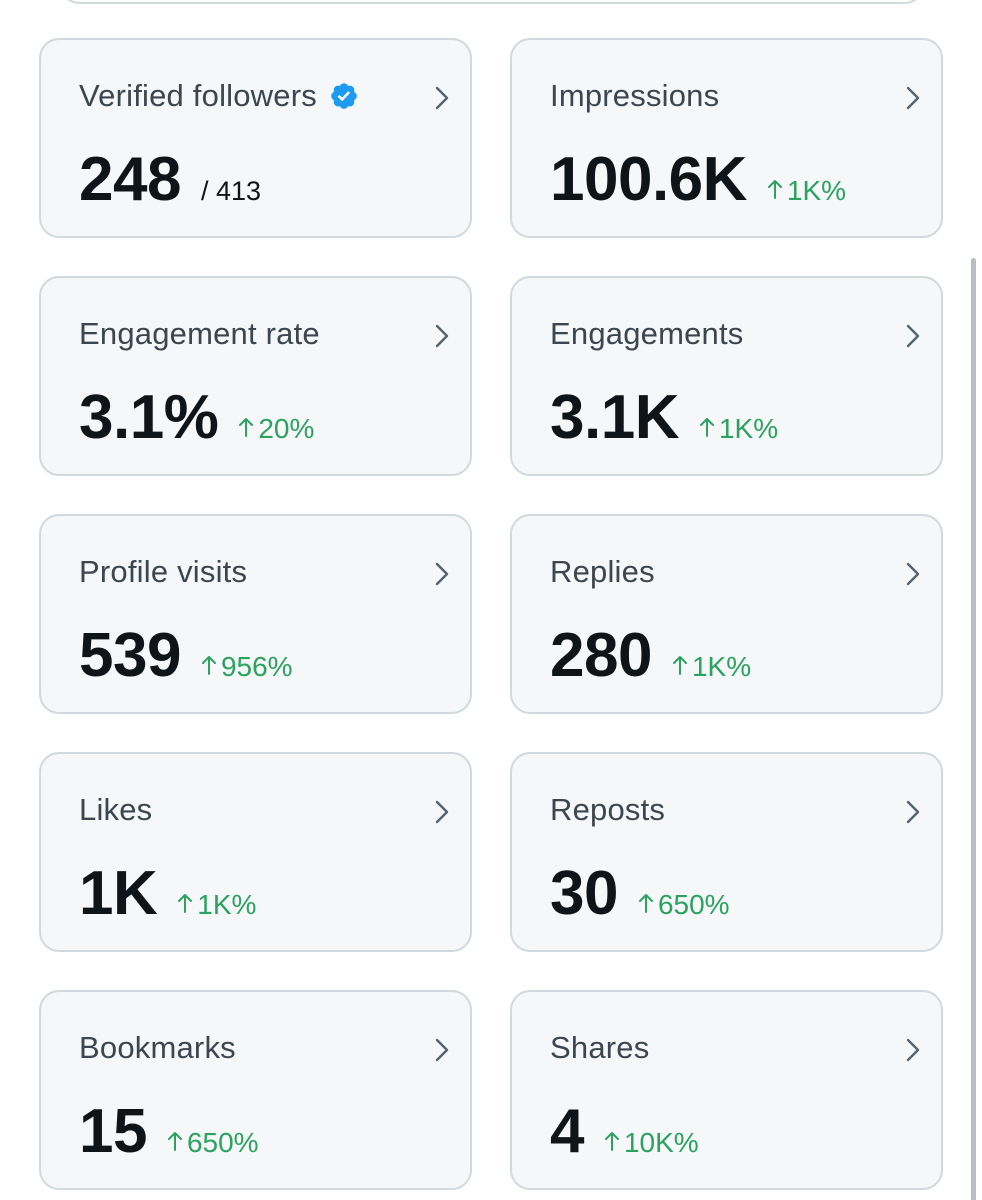  I want to click on metric-change: 20%, so click(276, 429).